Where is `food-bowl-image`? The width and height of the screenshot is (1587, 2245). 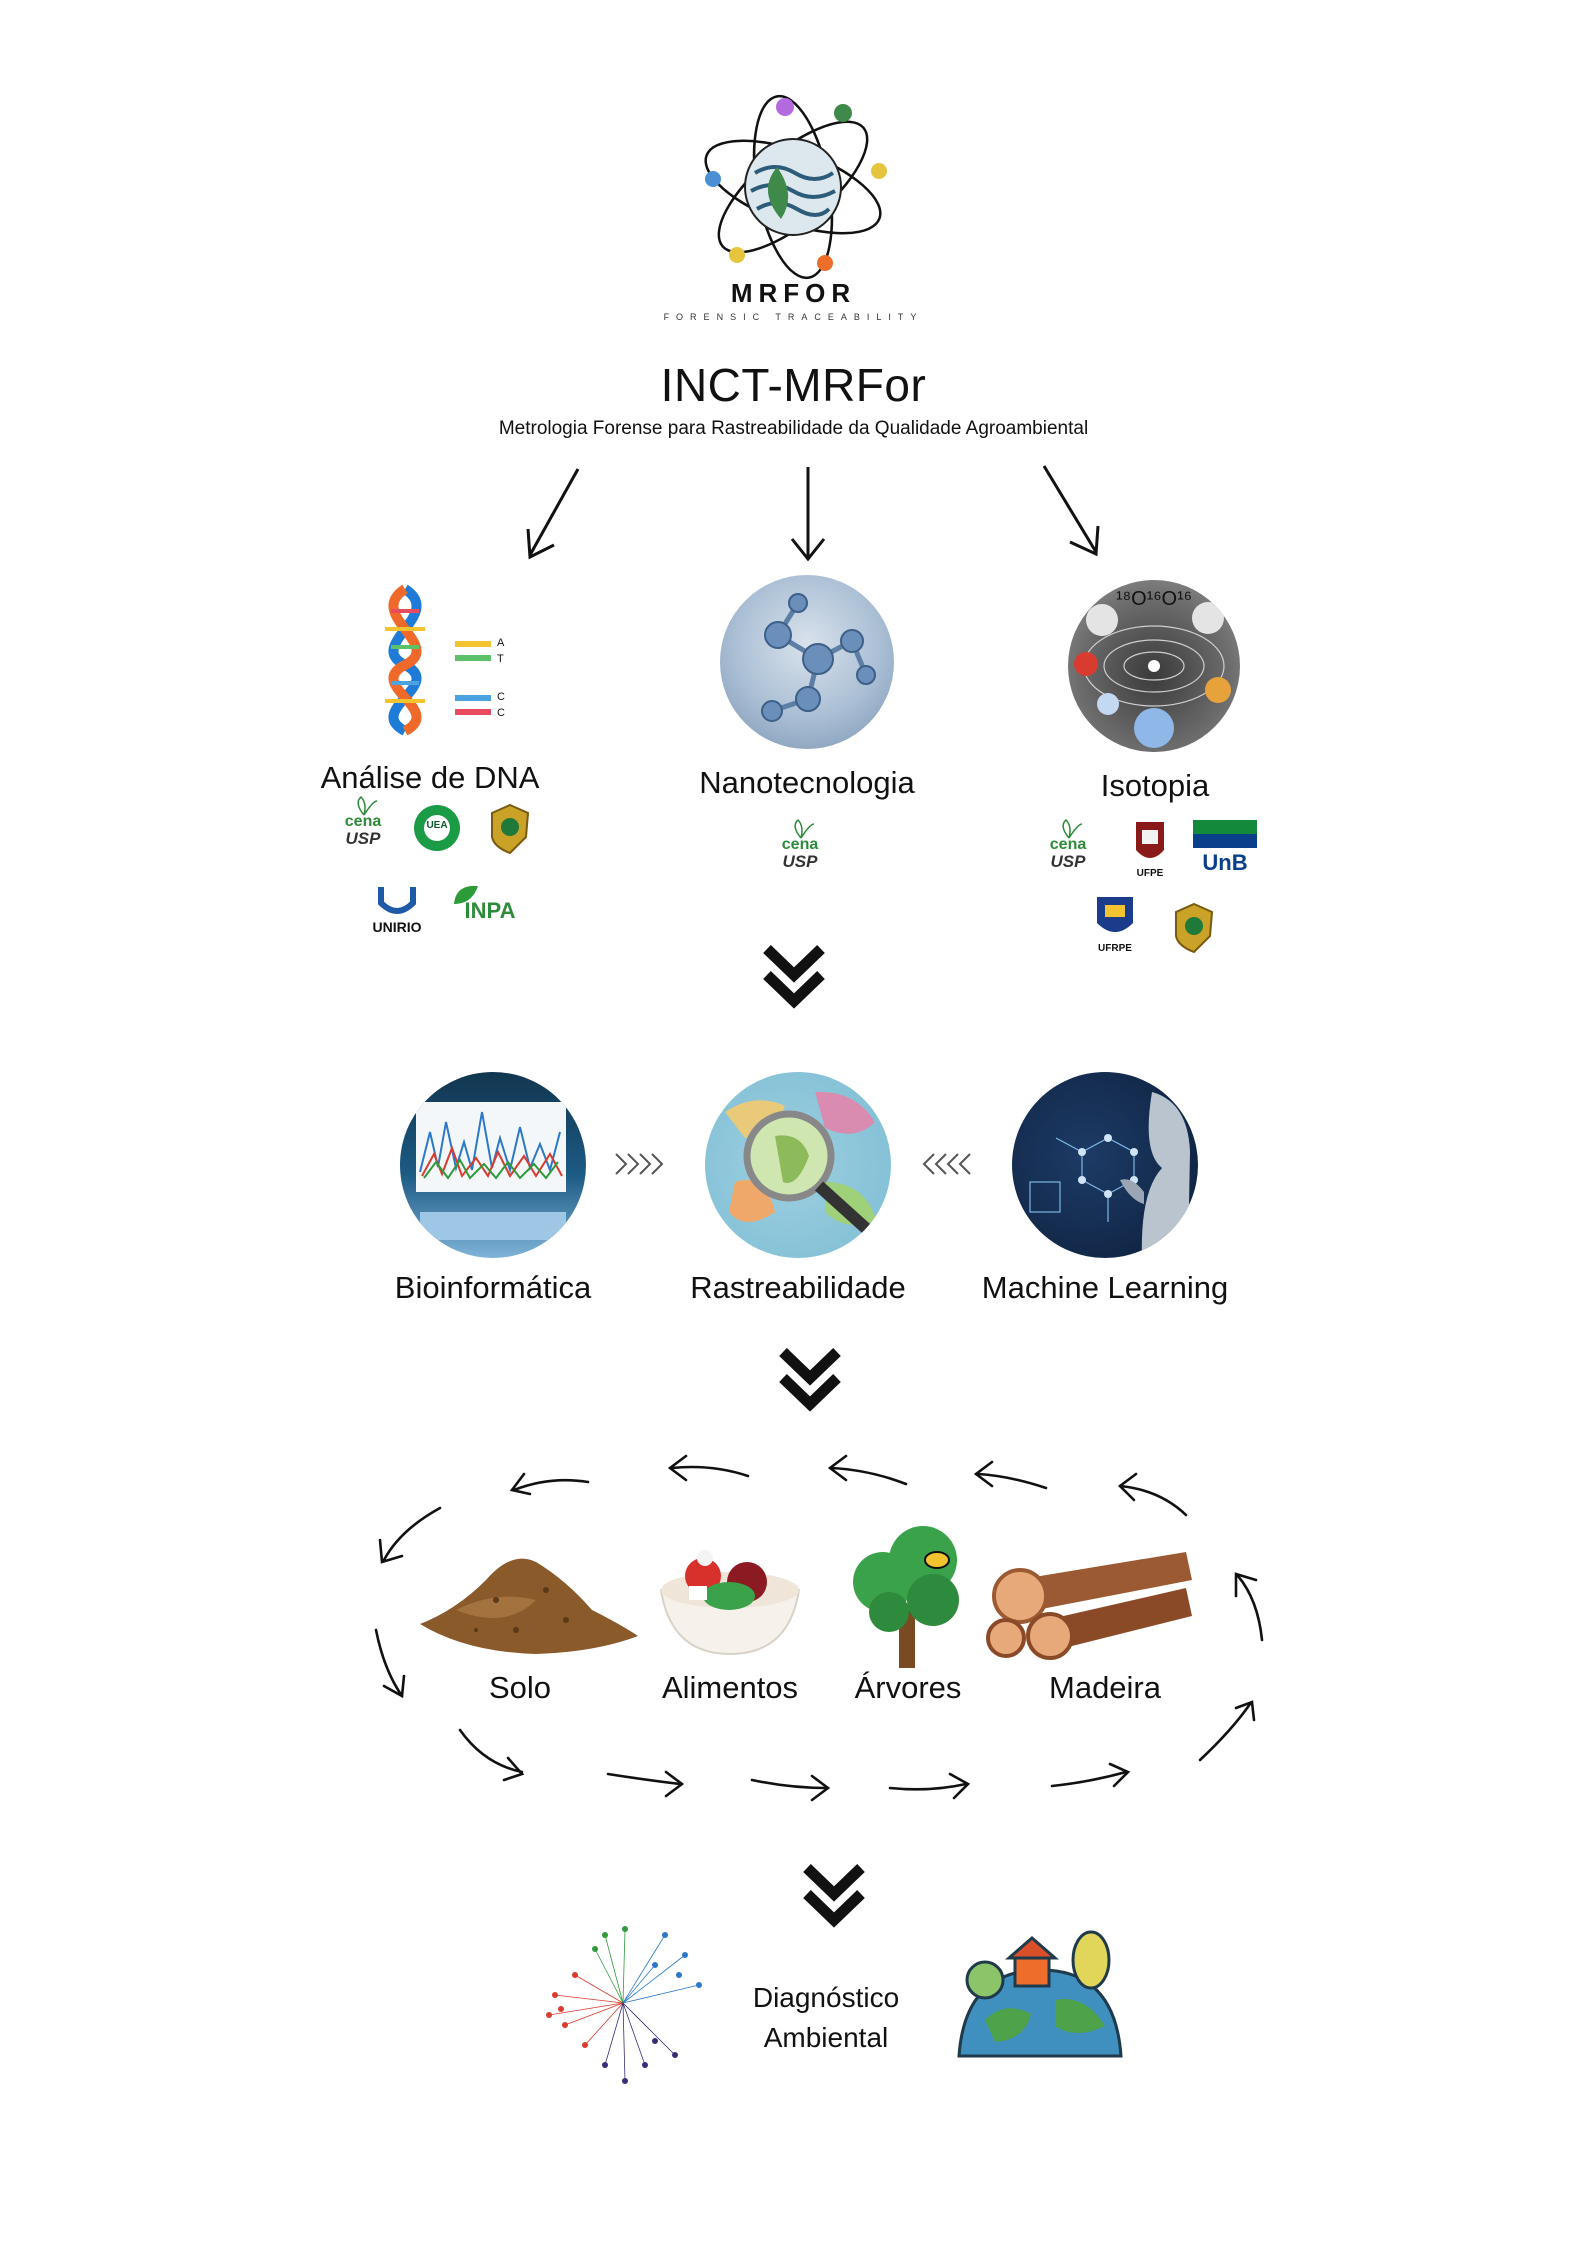
food-bowl-image is located at coordinates (730, 1595).